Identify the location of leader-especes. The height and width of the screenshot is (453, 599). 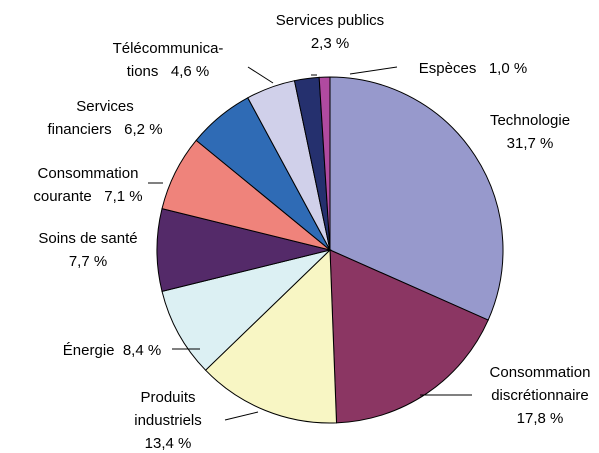
(373, 70).